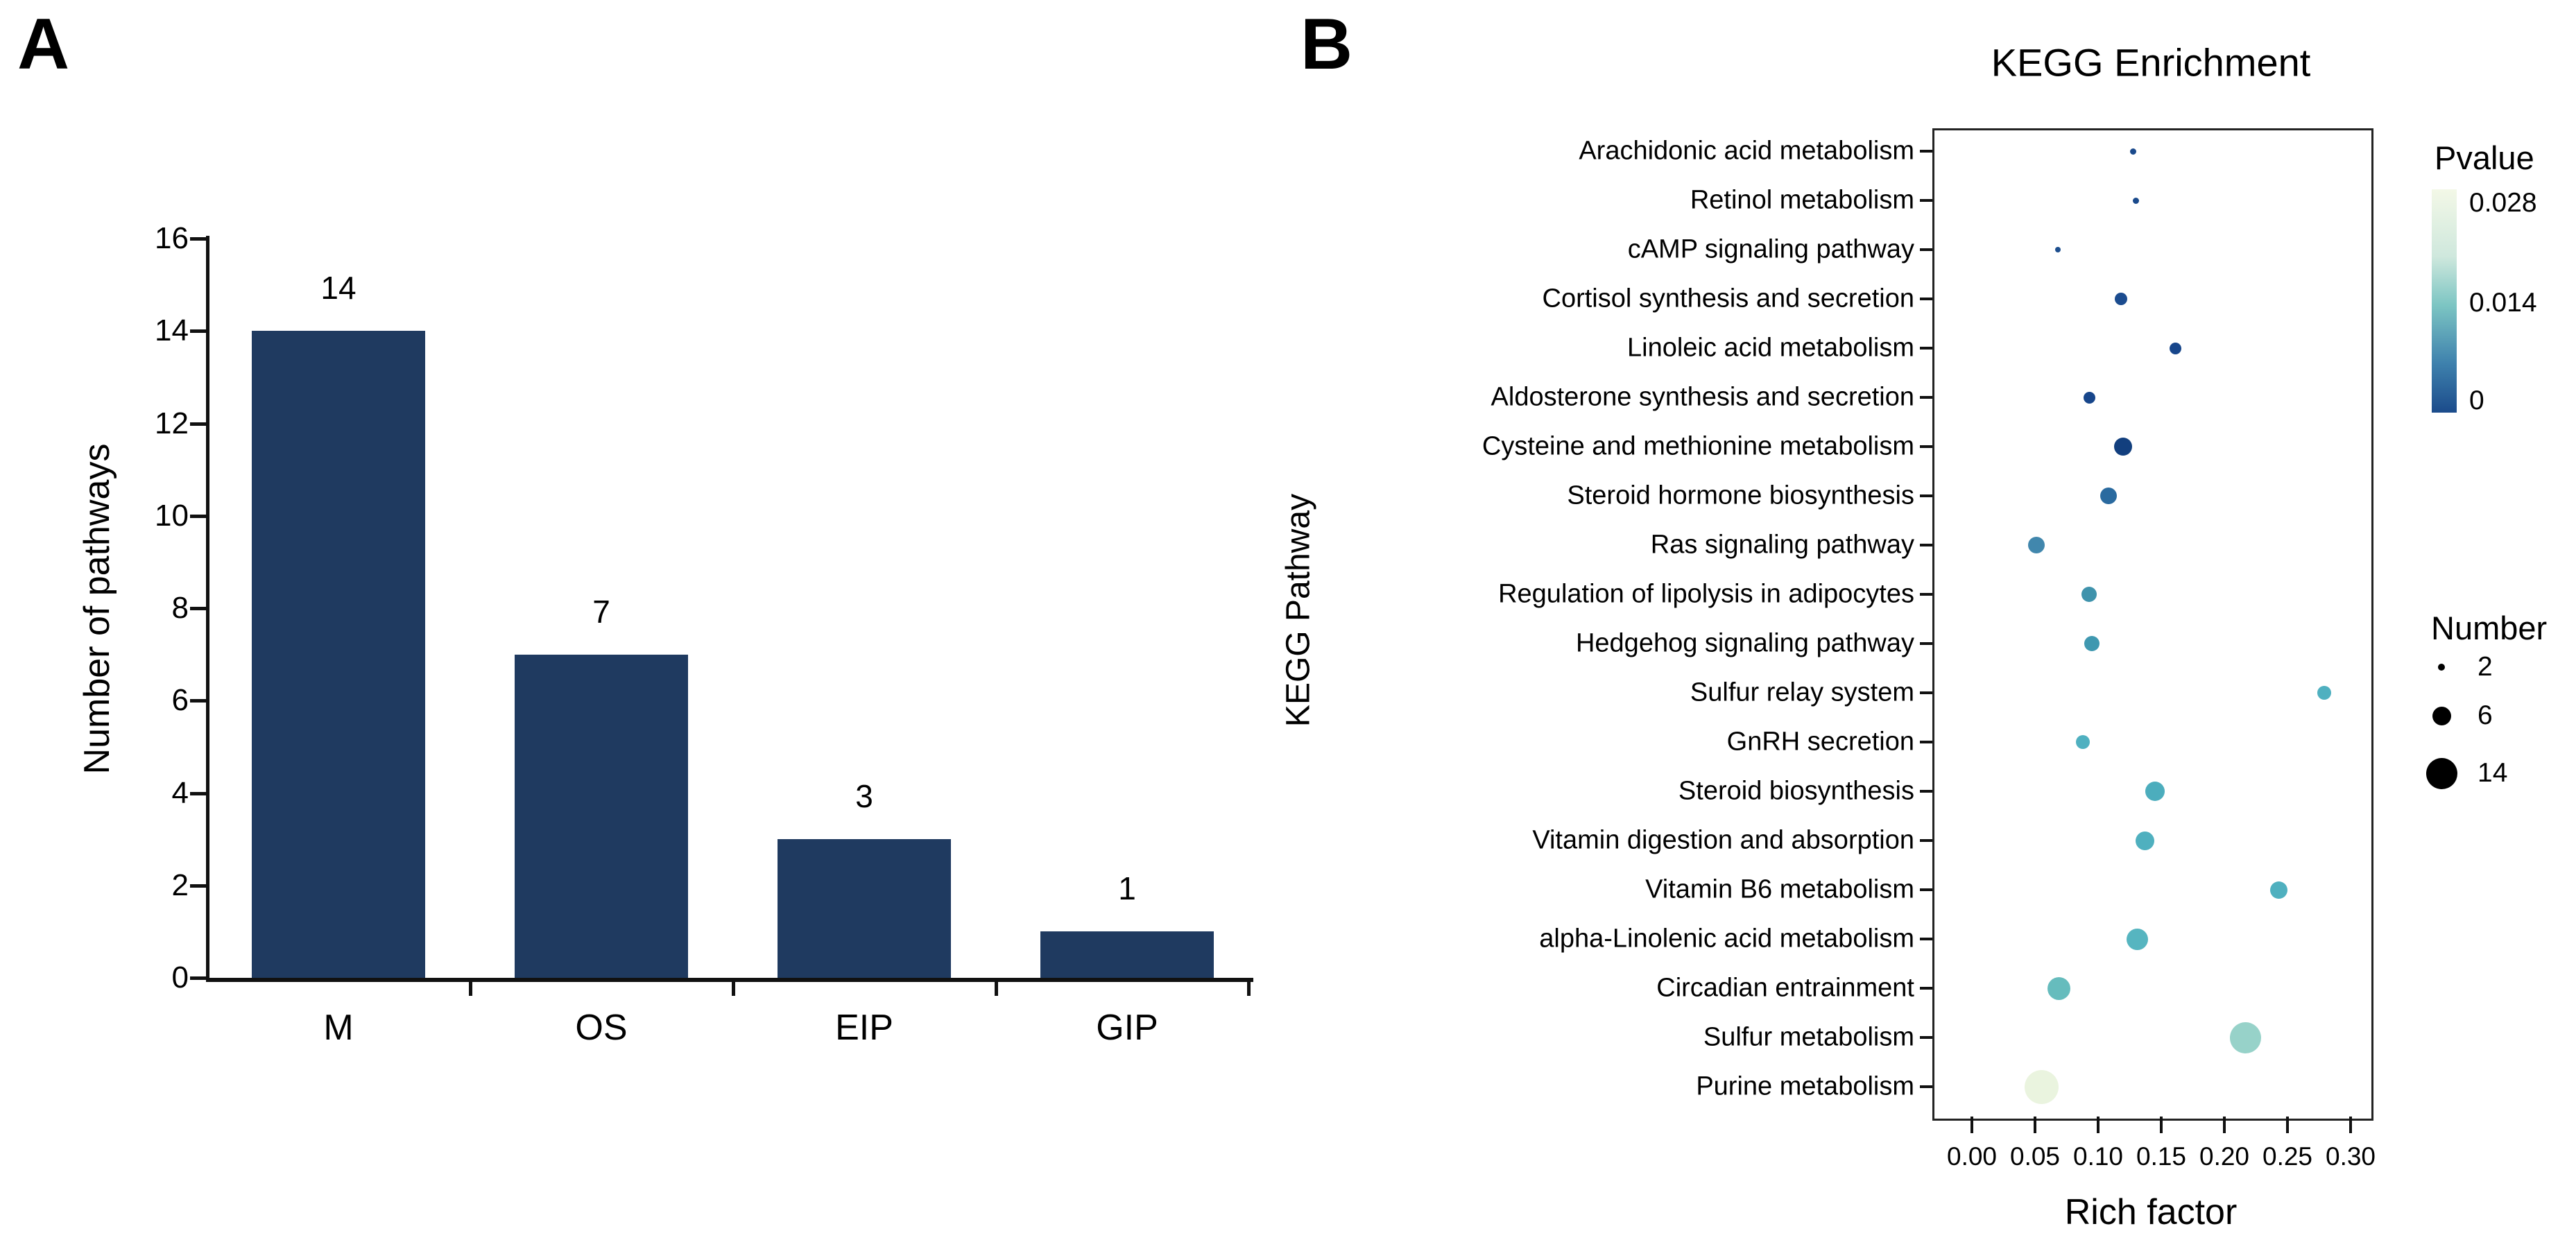  What do you see at coordinates (172, 238) in the screenshot?
I see `panel-a-y-tick-label: 16` at bounding box center [172, 238].